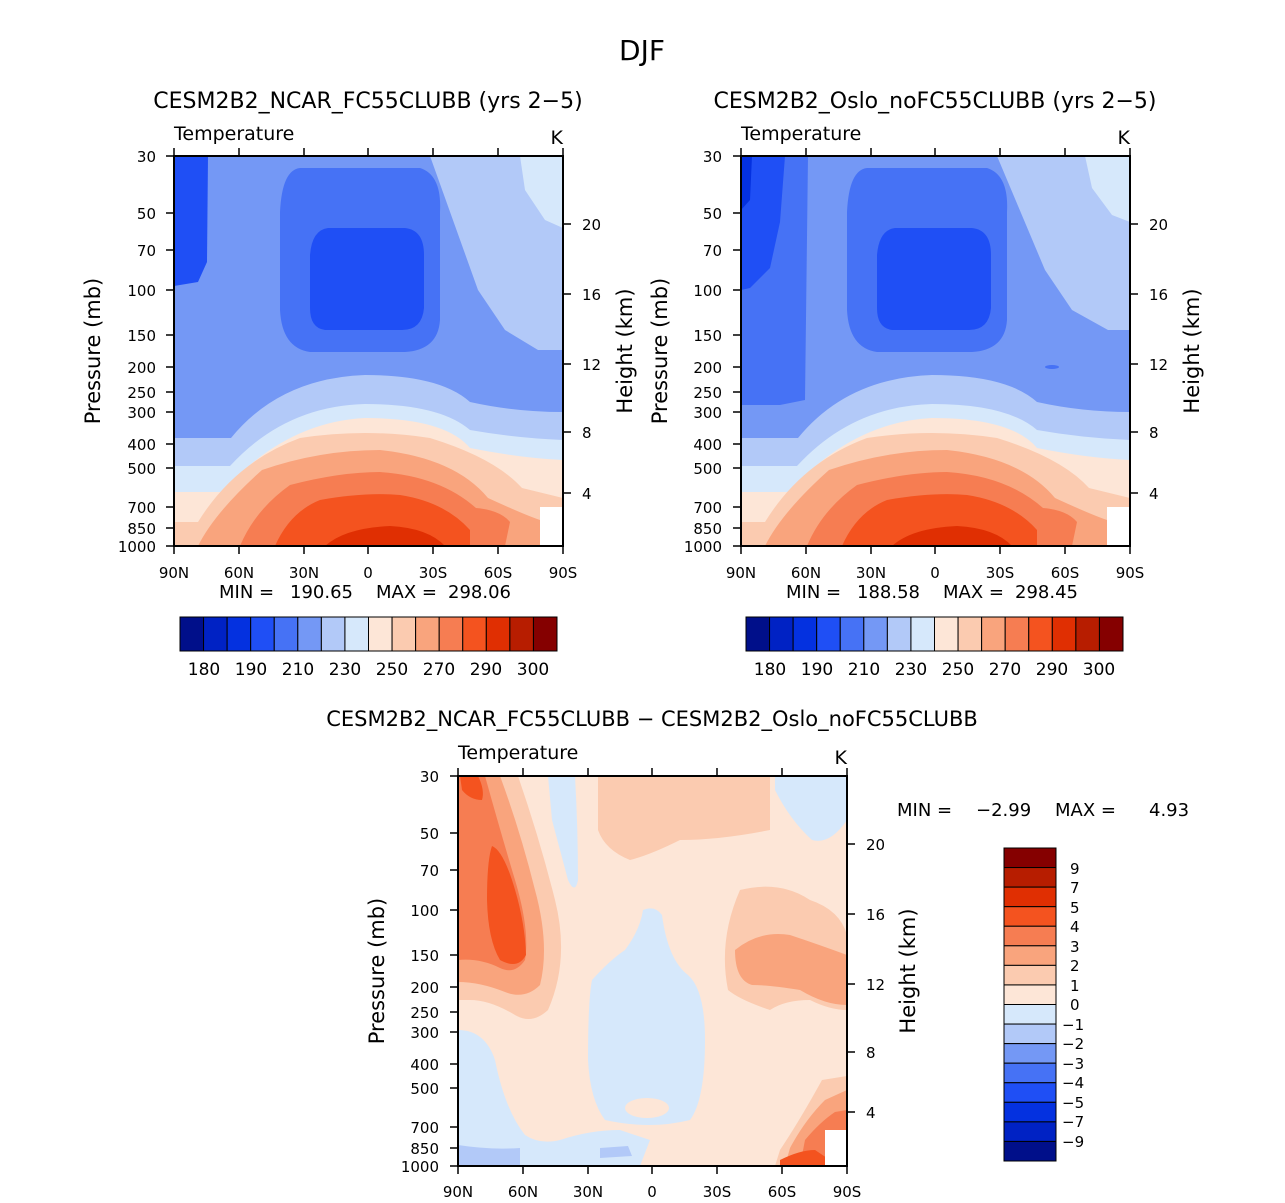  Describe the element at coordinates (1073, 1103) in the screenshot. I see `colorbar-label: −5` at that location.